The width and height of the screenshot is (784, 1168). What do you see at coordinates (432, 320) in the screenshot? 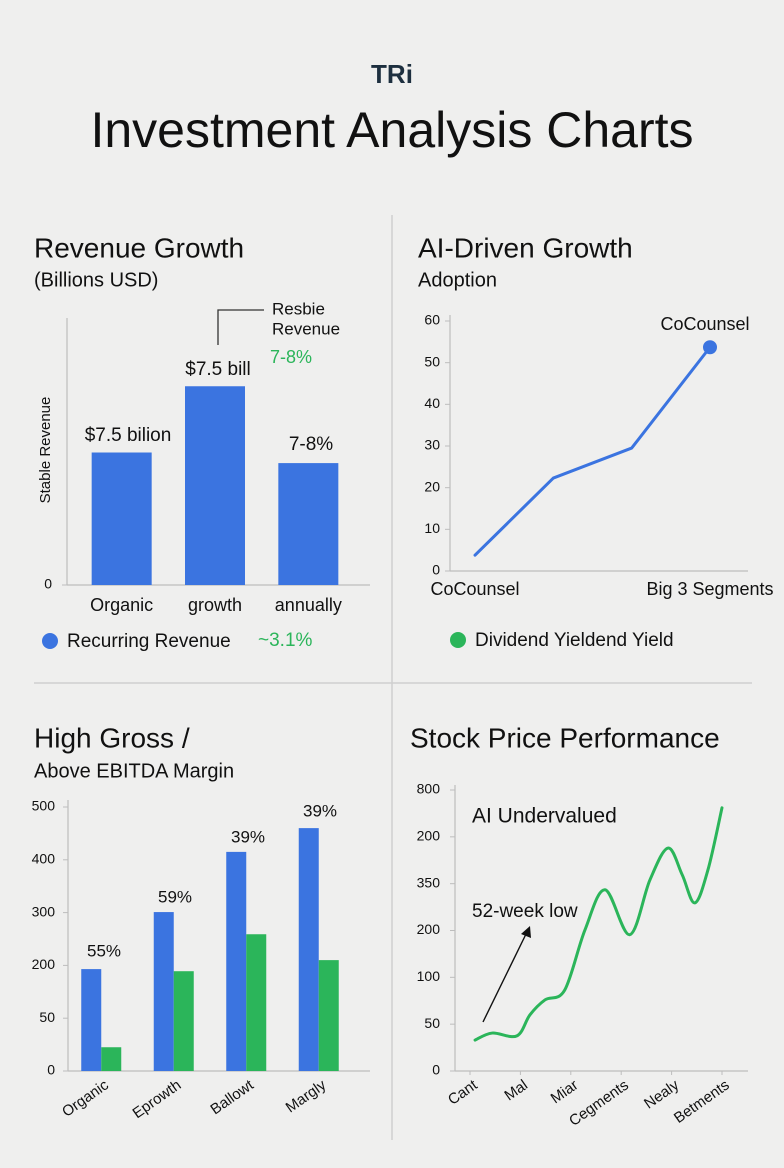
I see `y-tick-label: 60` at bounding box center [432, 320].